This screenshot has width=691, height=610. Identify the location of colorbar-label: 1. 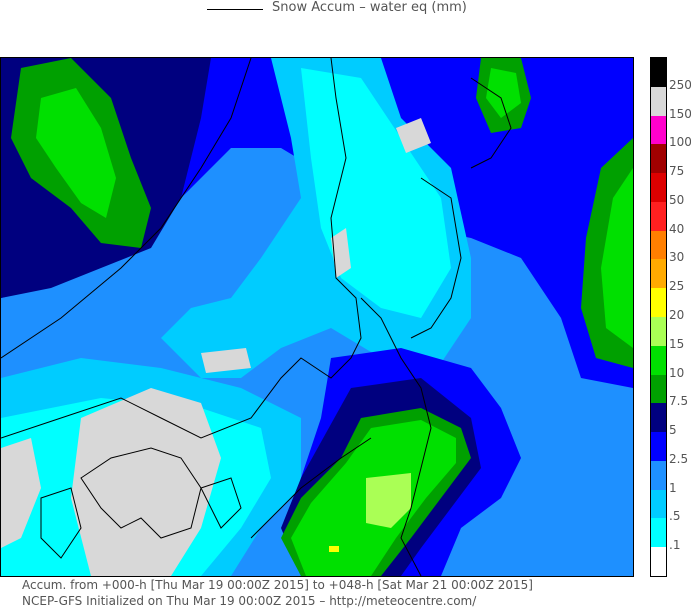
(673, 487).